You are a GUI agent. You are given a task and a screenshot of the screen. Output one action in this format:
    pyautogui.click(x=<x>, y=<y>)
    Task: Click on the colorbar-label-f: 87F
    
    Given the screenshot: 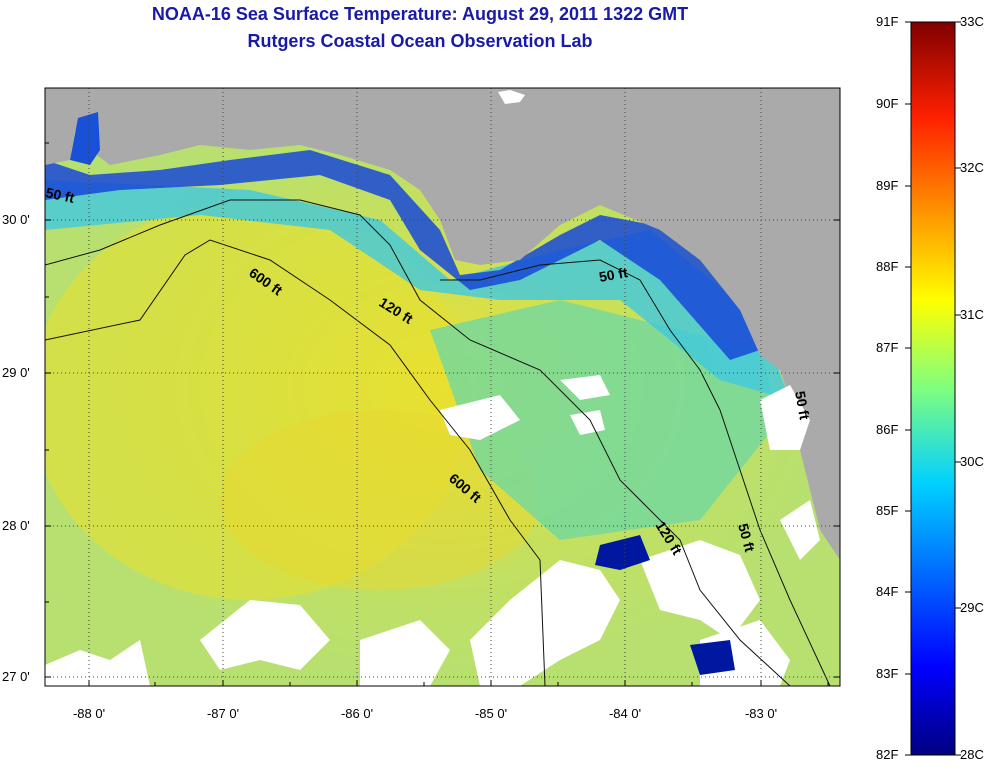 What is the action you would take?
    pyautogui.click(x=887, y=347)
    